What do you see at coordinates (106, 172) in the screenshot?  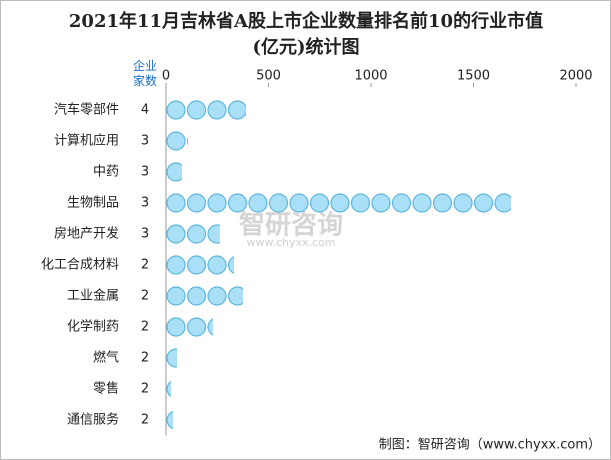 I see `category-label: 中药` at bounding box center [106, 172].